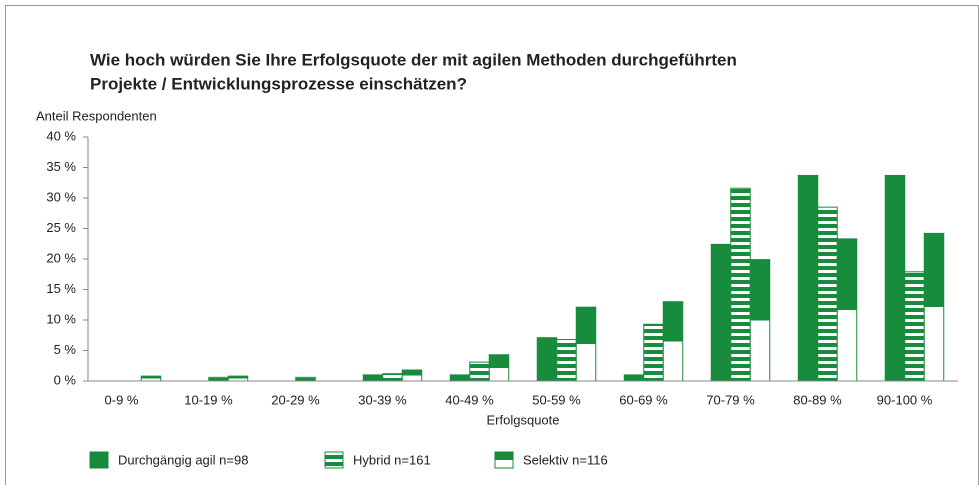 Image resolution: width=979 pixels, height=490 pixels. What do you see at coordinates (61, 196) in the screenshot?
I see `y-tick-label: 30 %` at bounding box center [61, 196].